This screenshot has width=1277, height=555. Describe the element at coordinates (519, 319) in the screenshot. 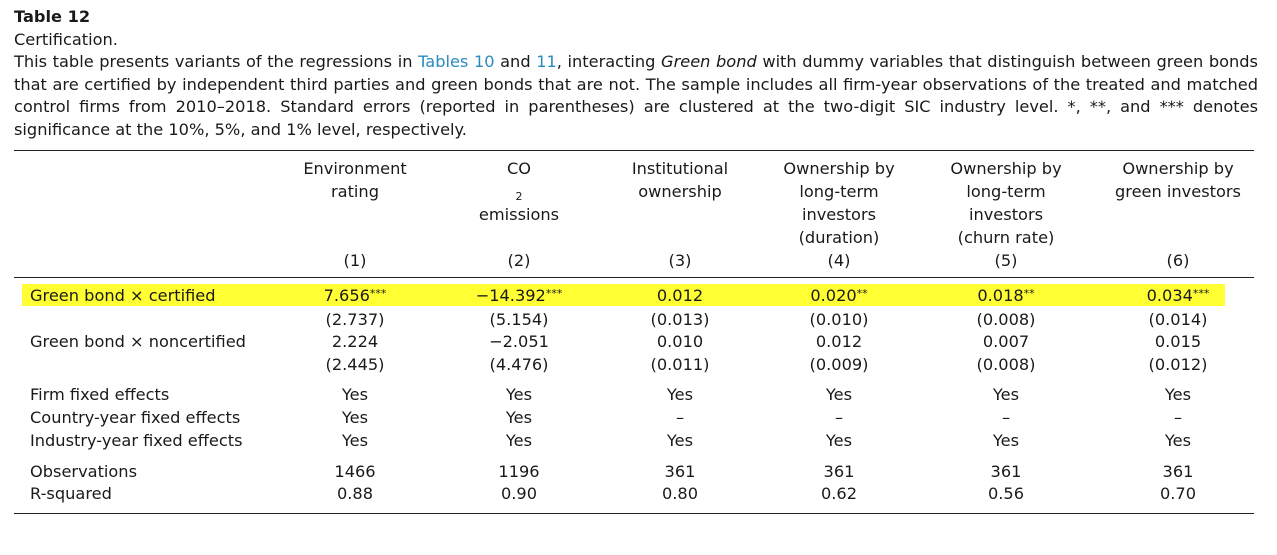

I see `certified-se-2: (5.154)` at that location.